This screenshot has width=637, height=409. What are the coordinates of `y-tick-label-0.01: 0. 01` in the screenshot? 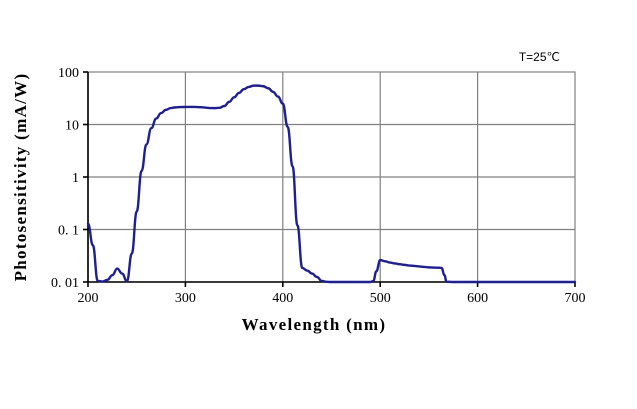 It's located at (65, 283).